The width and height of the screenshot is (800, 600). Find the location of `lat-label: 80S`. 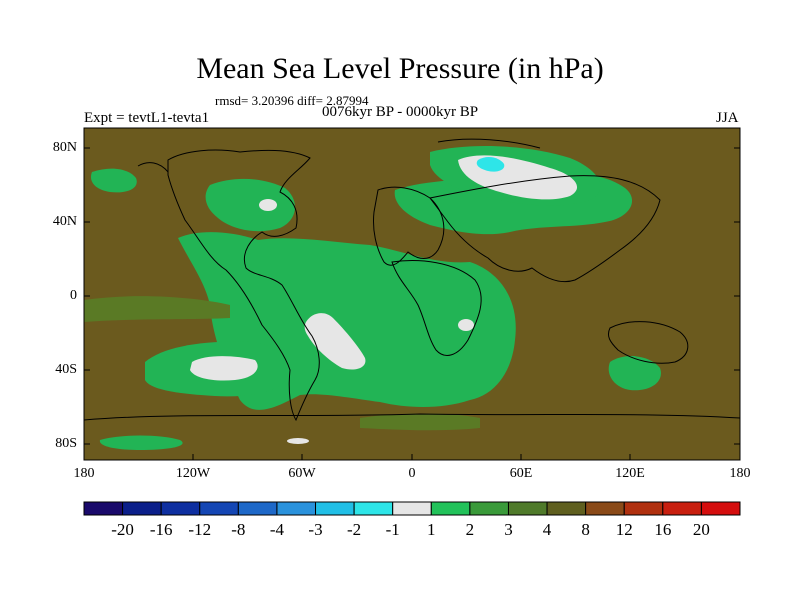

lat-label: 80S is located at coordinates (66, 443).